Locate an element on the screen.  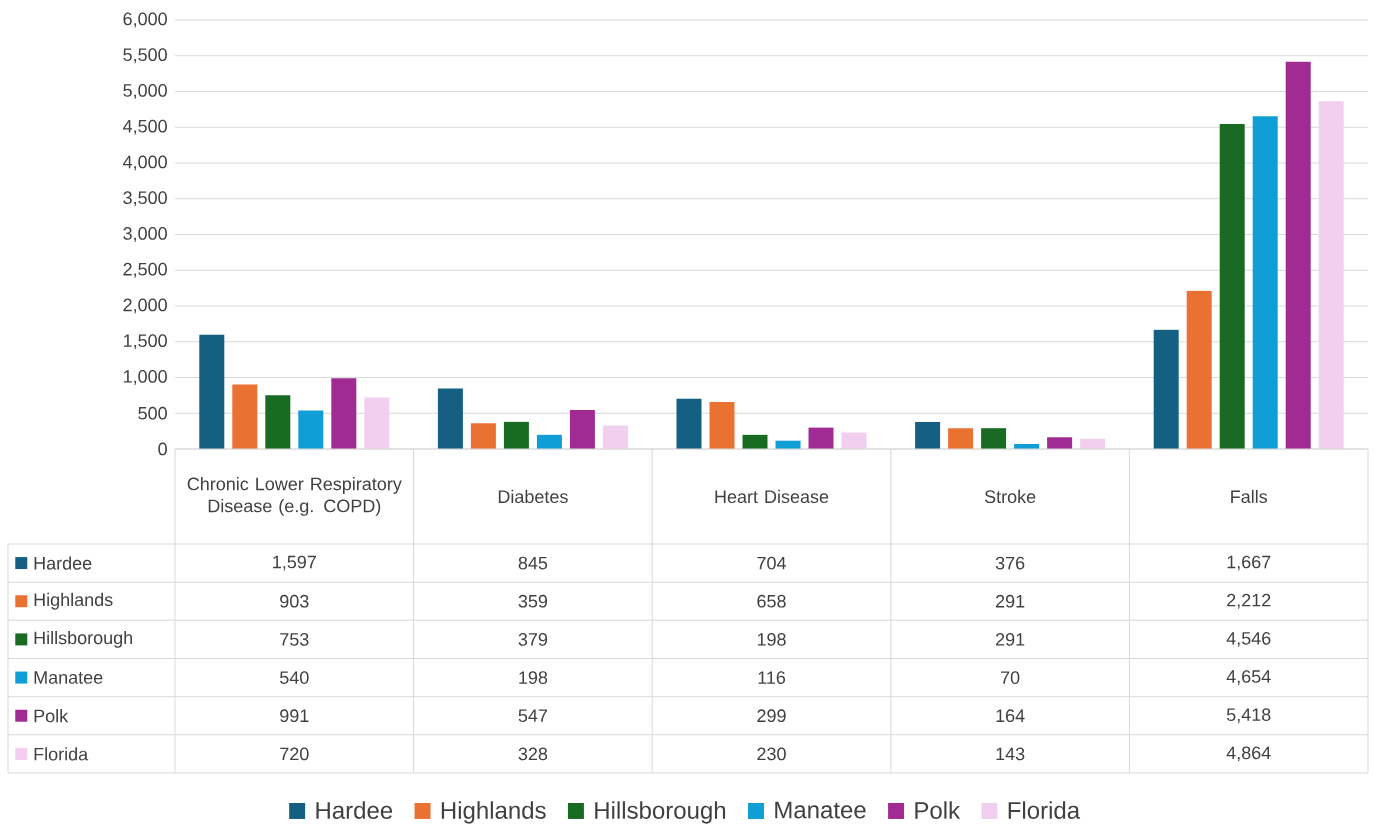
data-label: 230 is located at coordinates (771, 754).